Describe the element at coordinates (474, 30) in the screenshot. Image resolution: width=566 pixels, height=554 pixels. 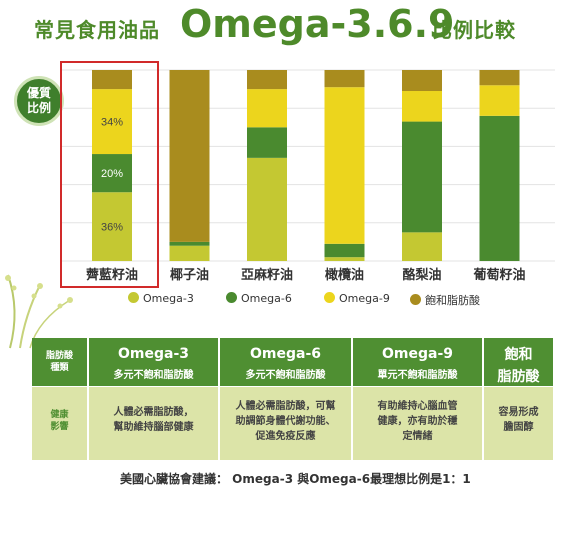
I see `title-suffix: 比例比較` at that location.